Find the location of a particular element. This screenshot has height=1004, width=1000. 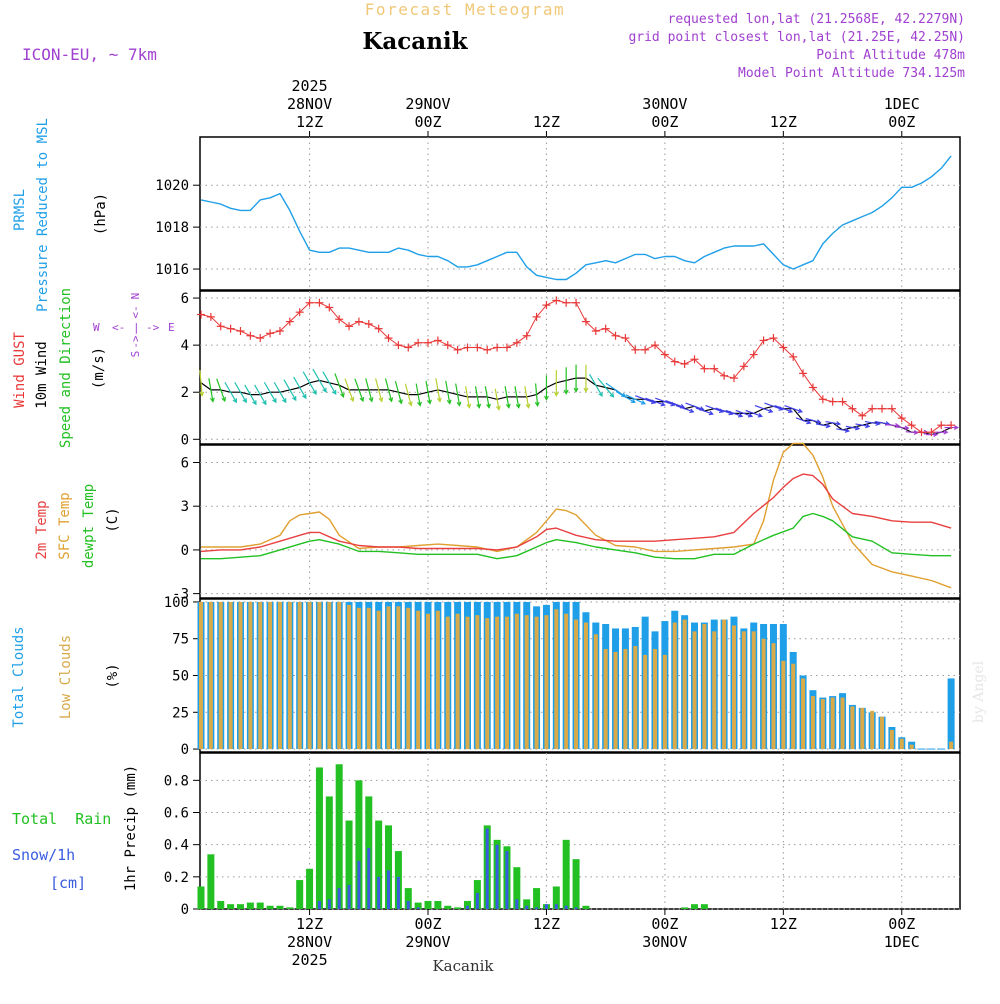

y-tick-label: 100 is located at coordinates (176, 603).